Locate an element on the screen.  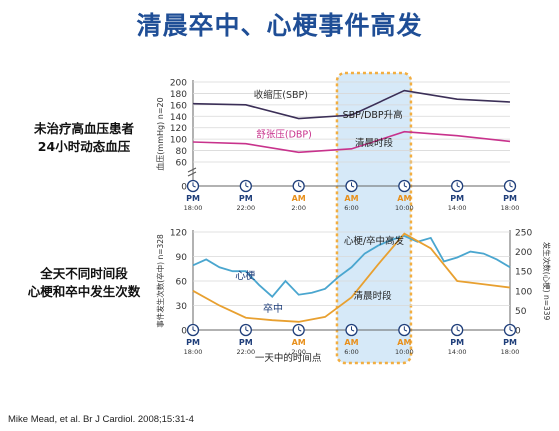
bottom-left-tick-label: 90 is located at coordinates (182, 258).